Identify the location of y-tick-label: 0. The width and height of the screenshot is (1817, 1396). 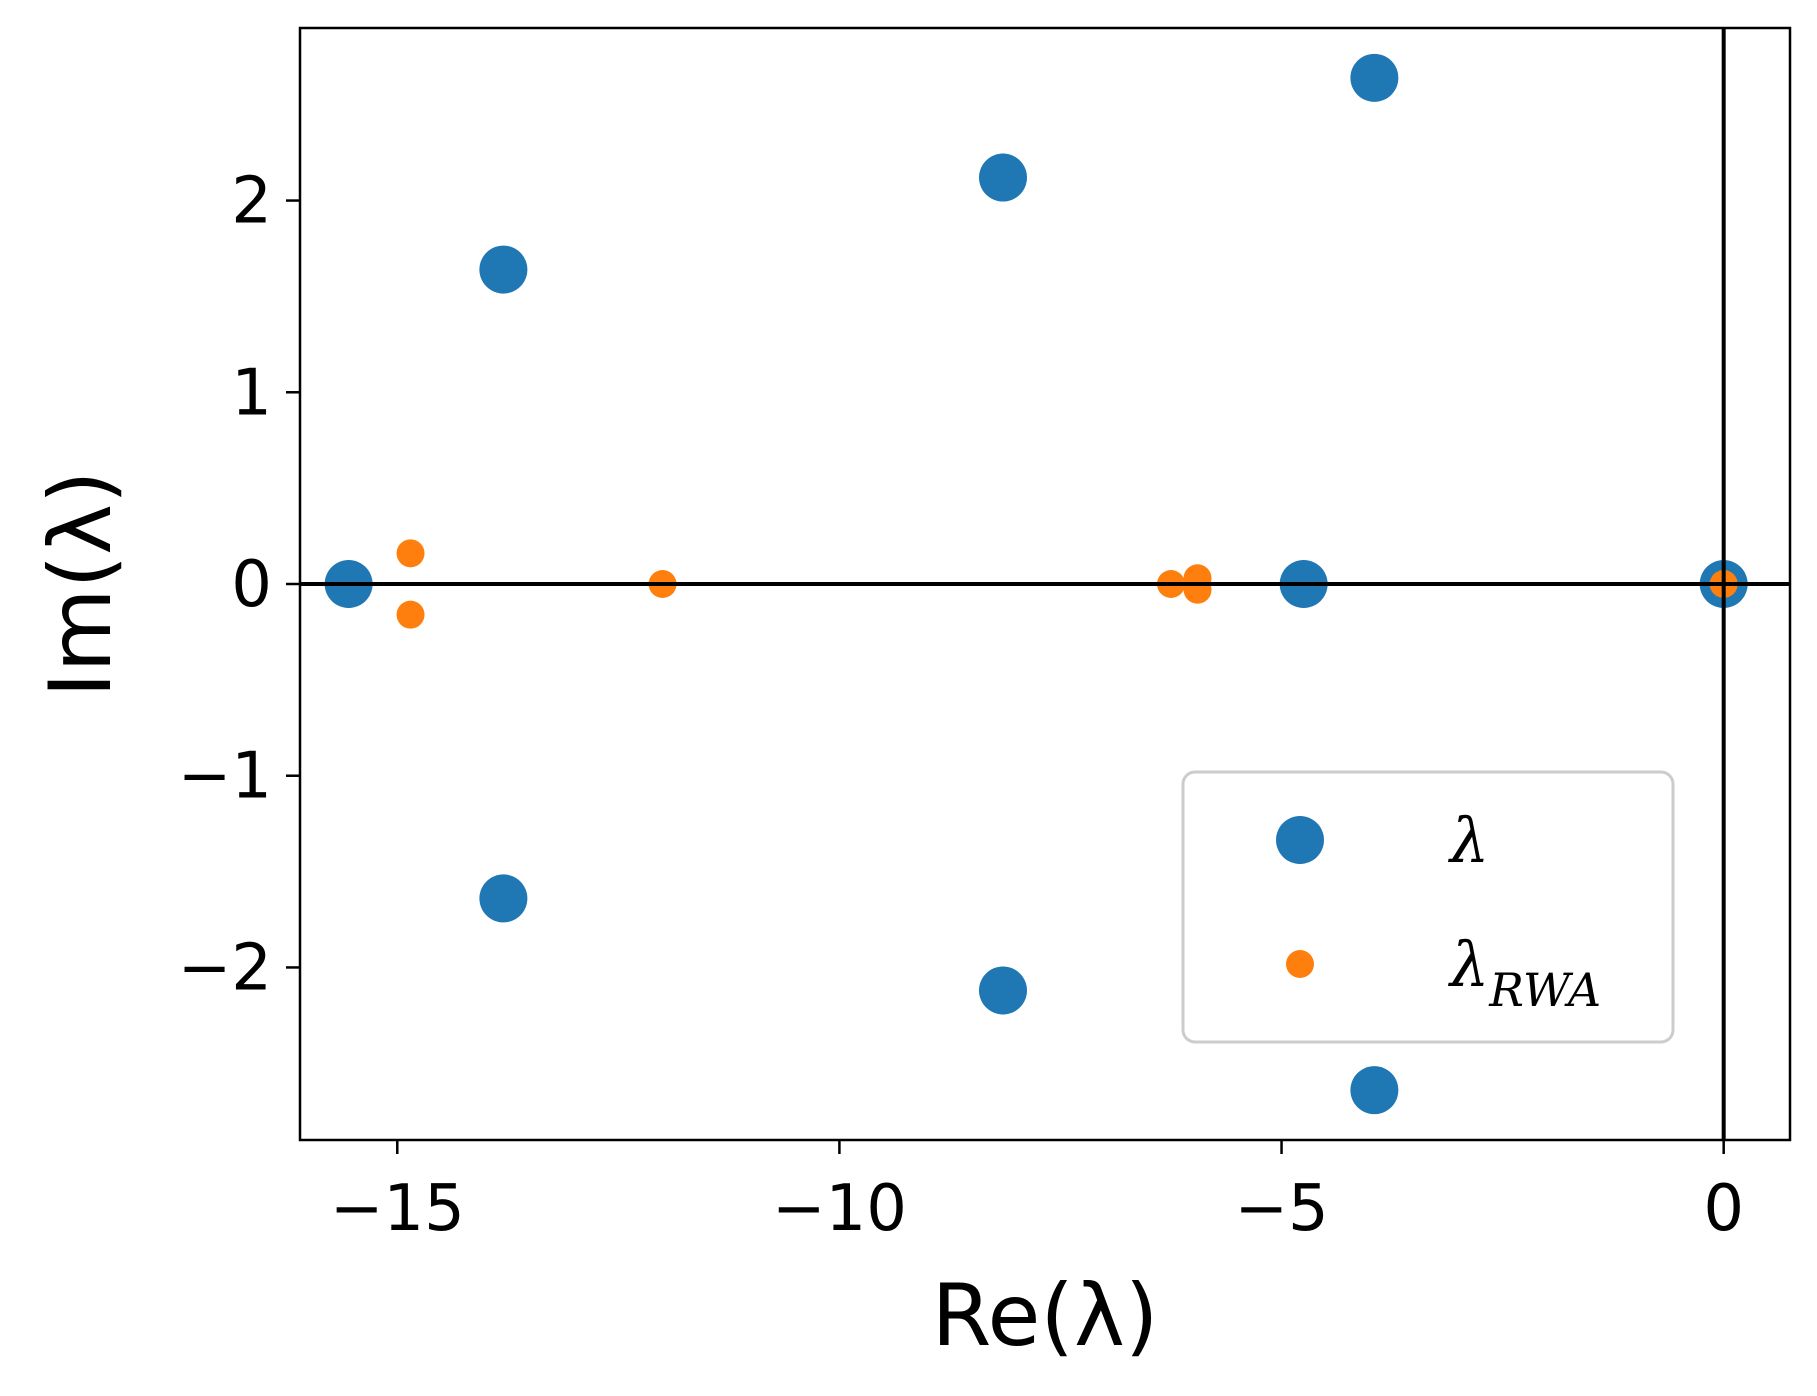
(251, 585).